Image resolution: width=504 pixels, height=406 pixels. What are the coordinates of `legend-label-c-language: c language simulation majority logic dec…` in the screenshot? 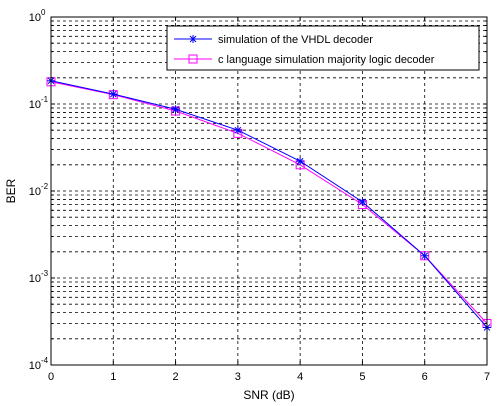 It's located at (326, 60).